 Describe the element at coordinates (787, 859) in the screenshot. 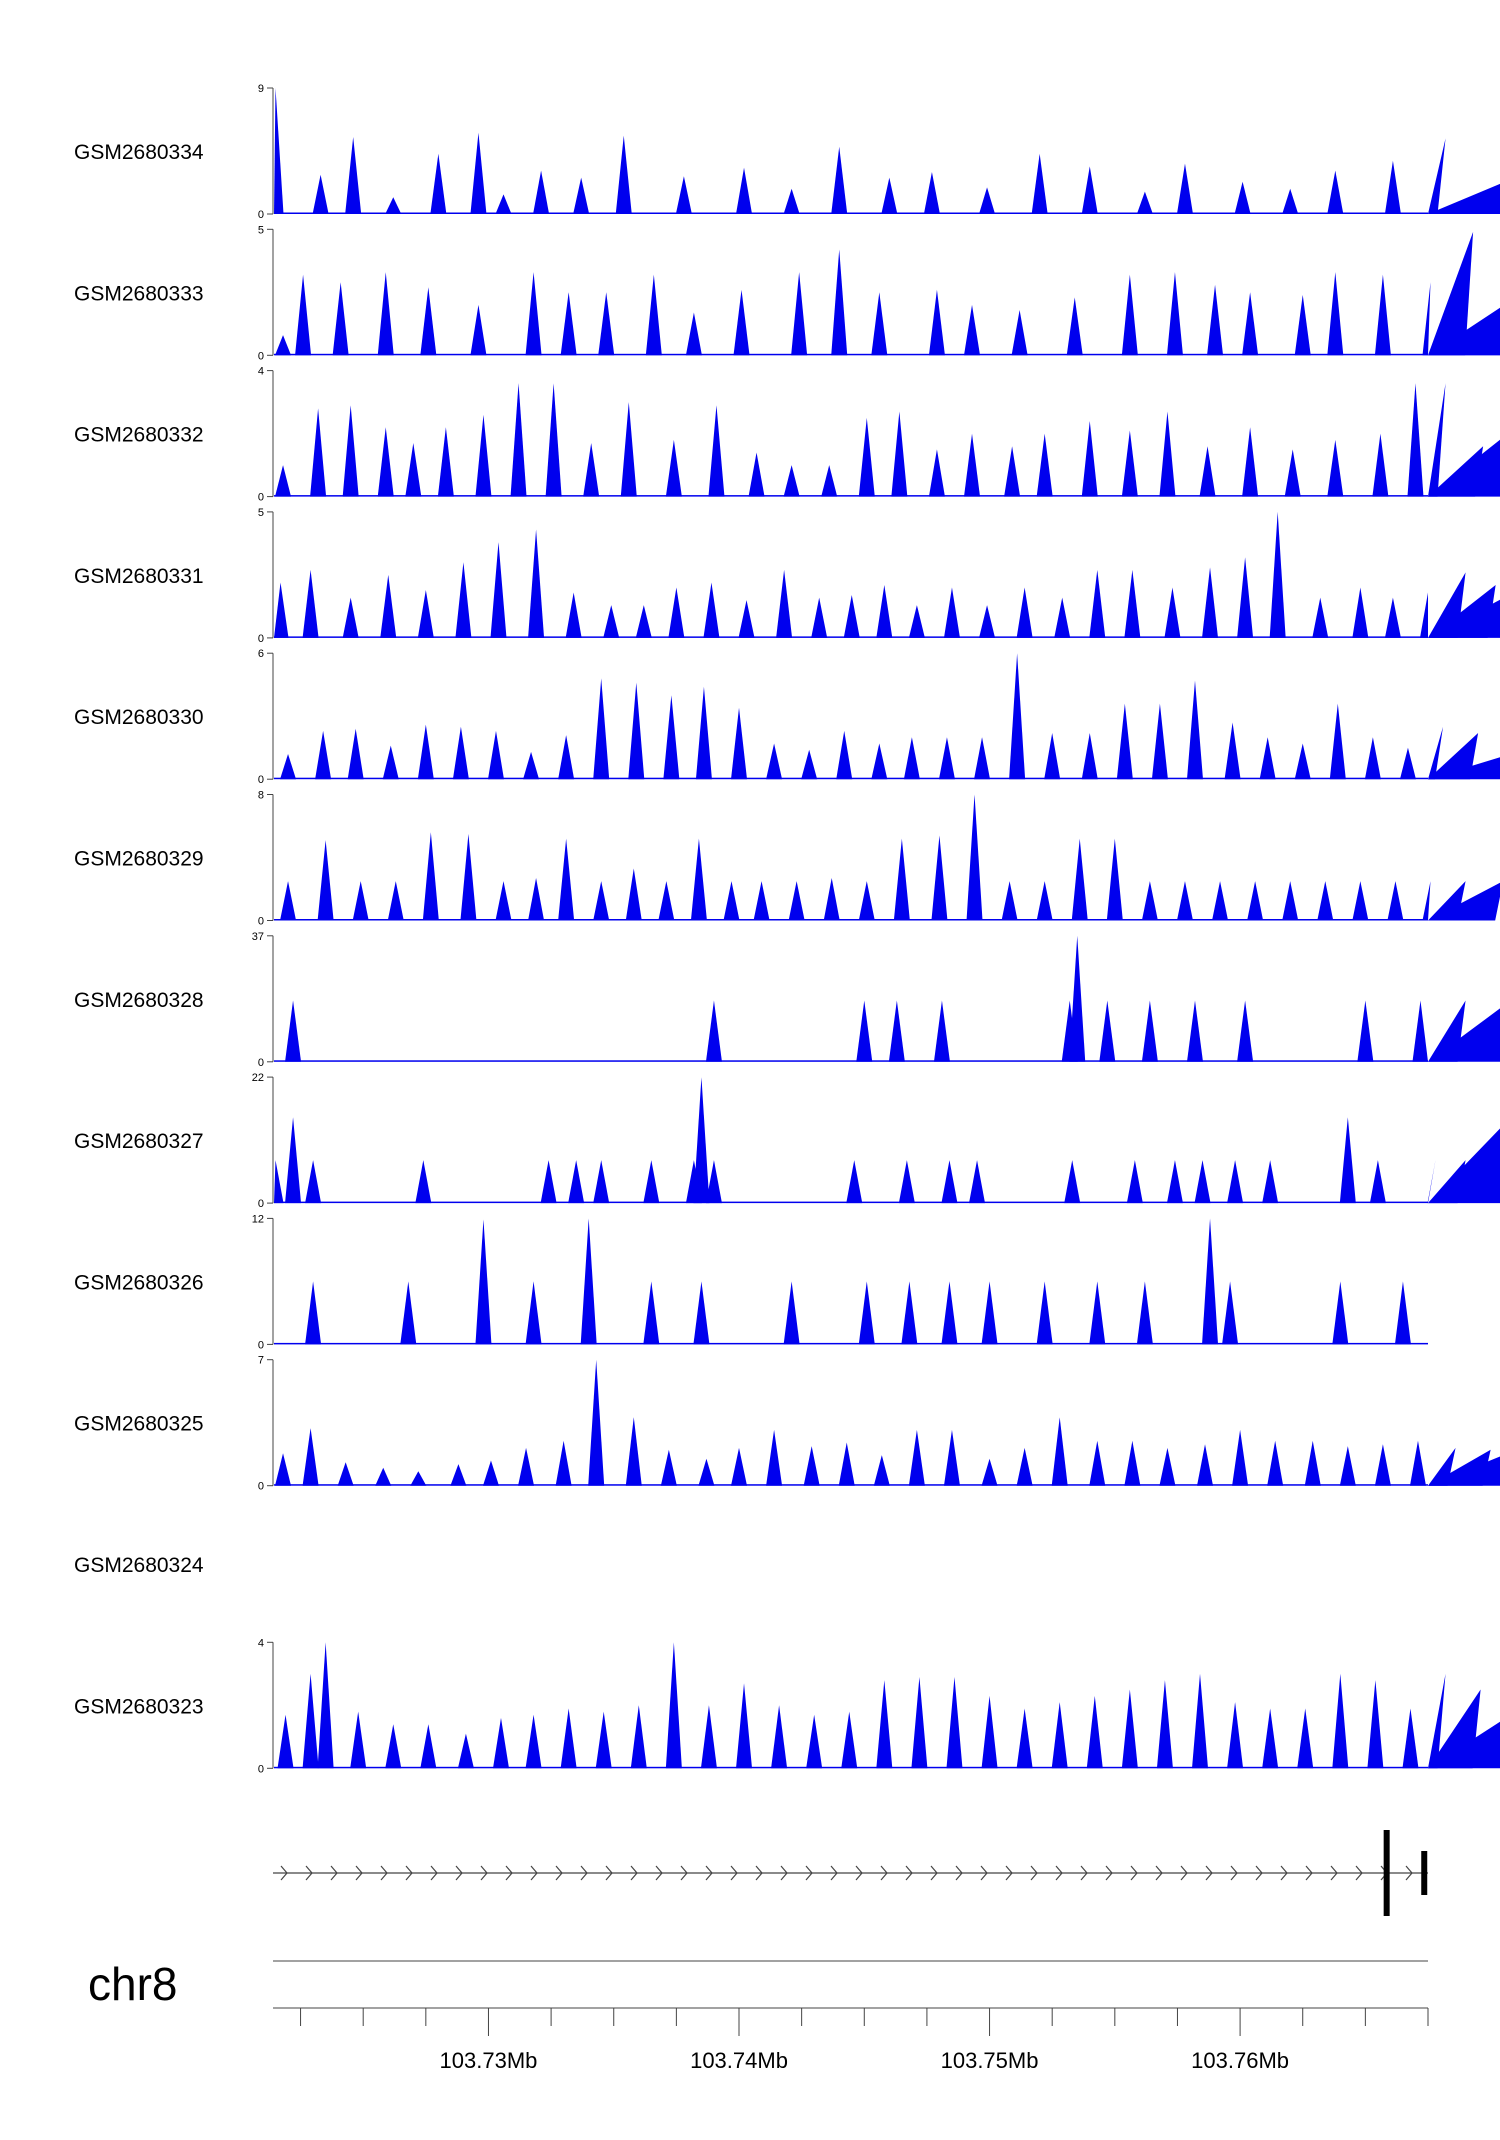

I see `track-GSM2680329: GSM2680329 8 0` at that location.